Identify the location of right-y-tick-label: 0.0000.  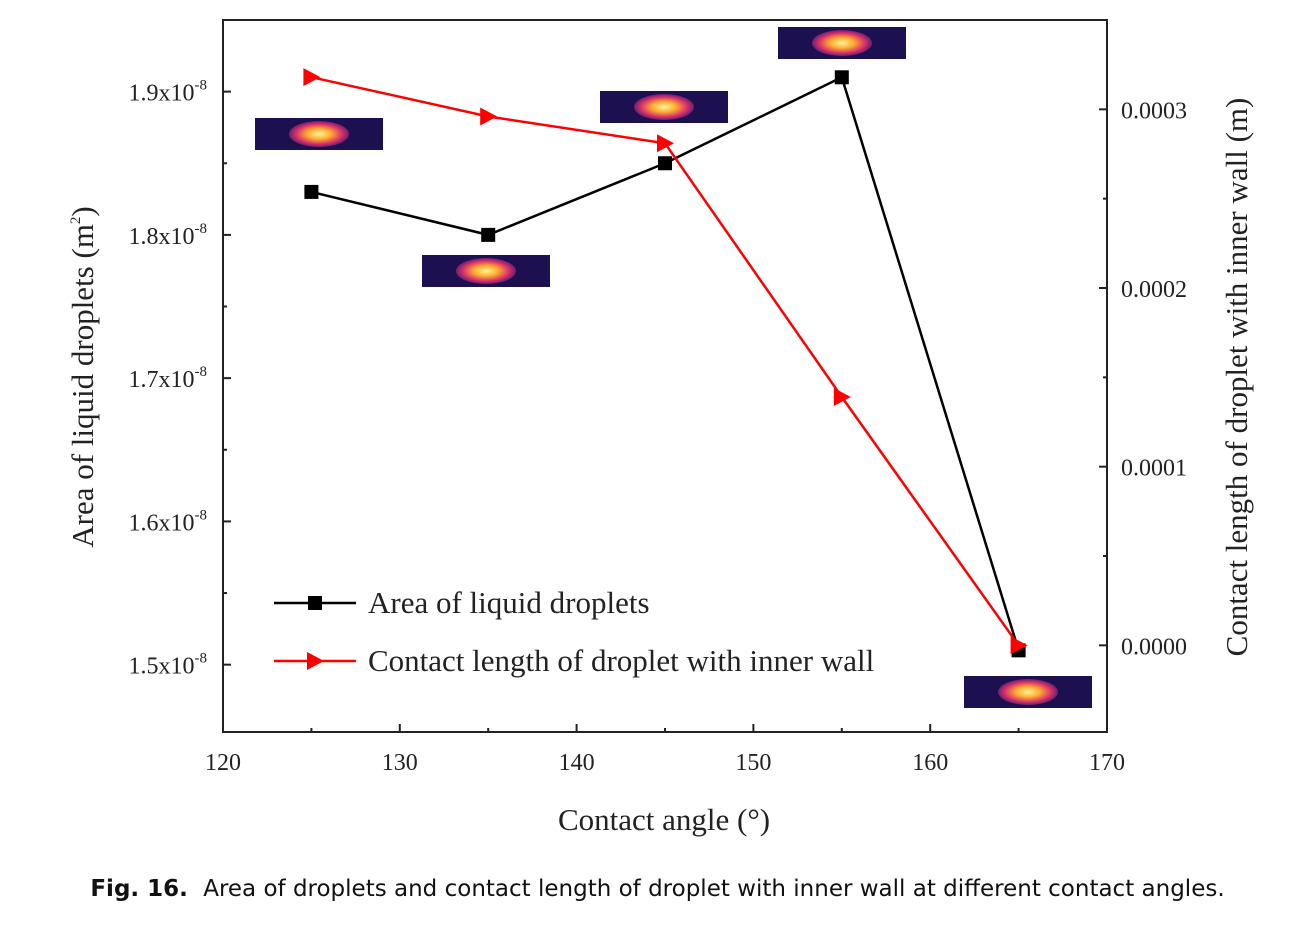
(1154, 647).